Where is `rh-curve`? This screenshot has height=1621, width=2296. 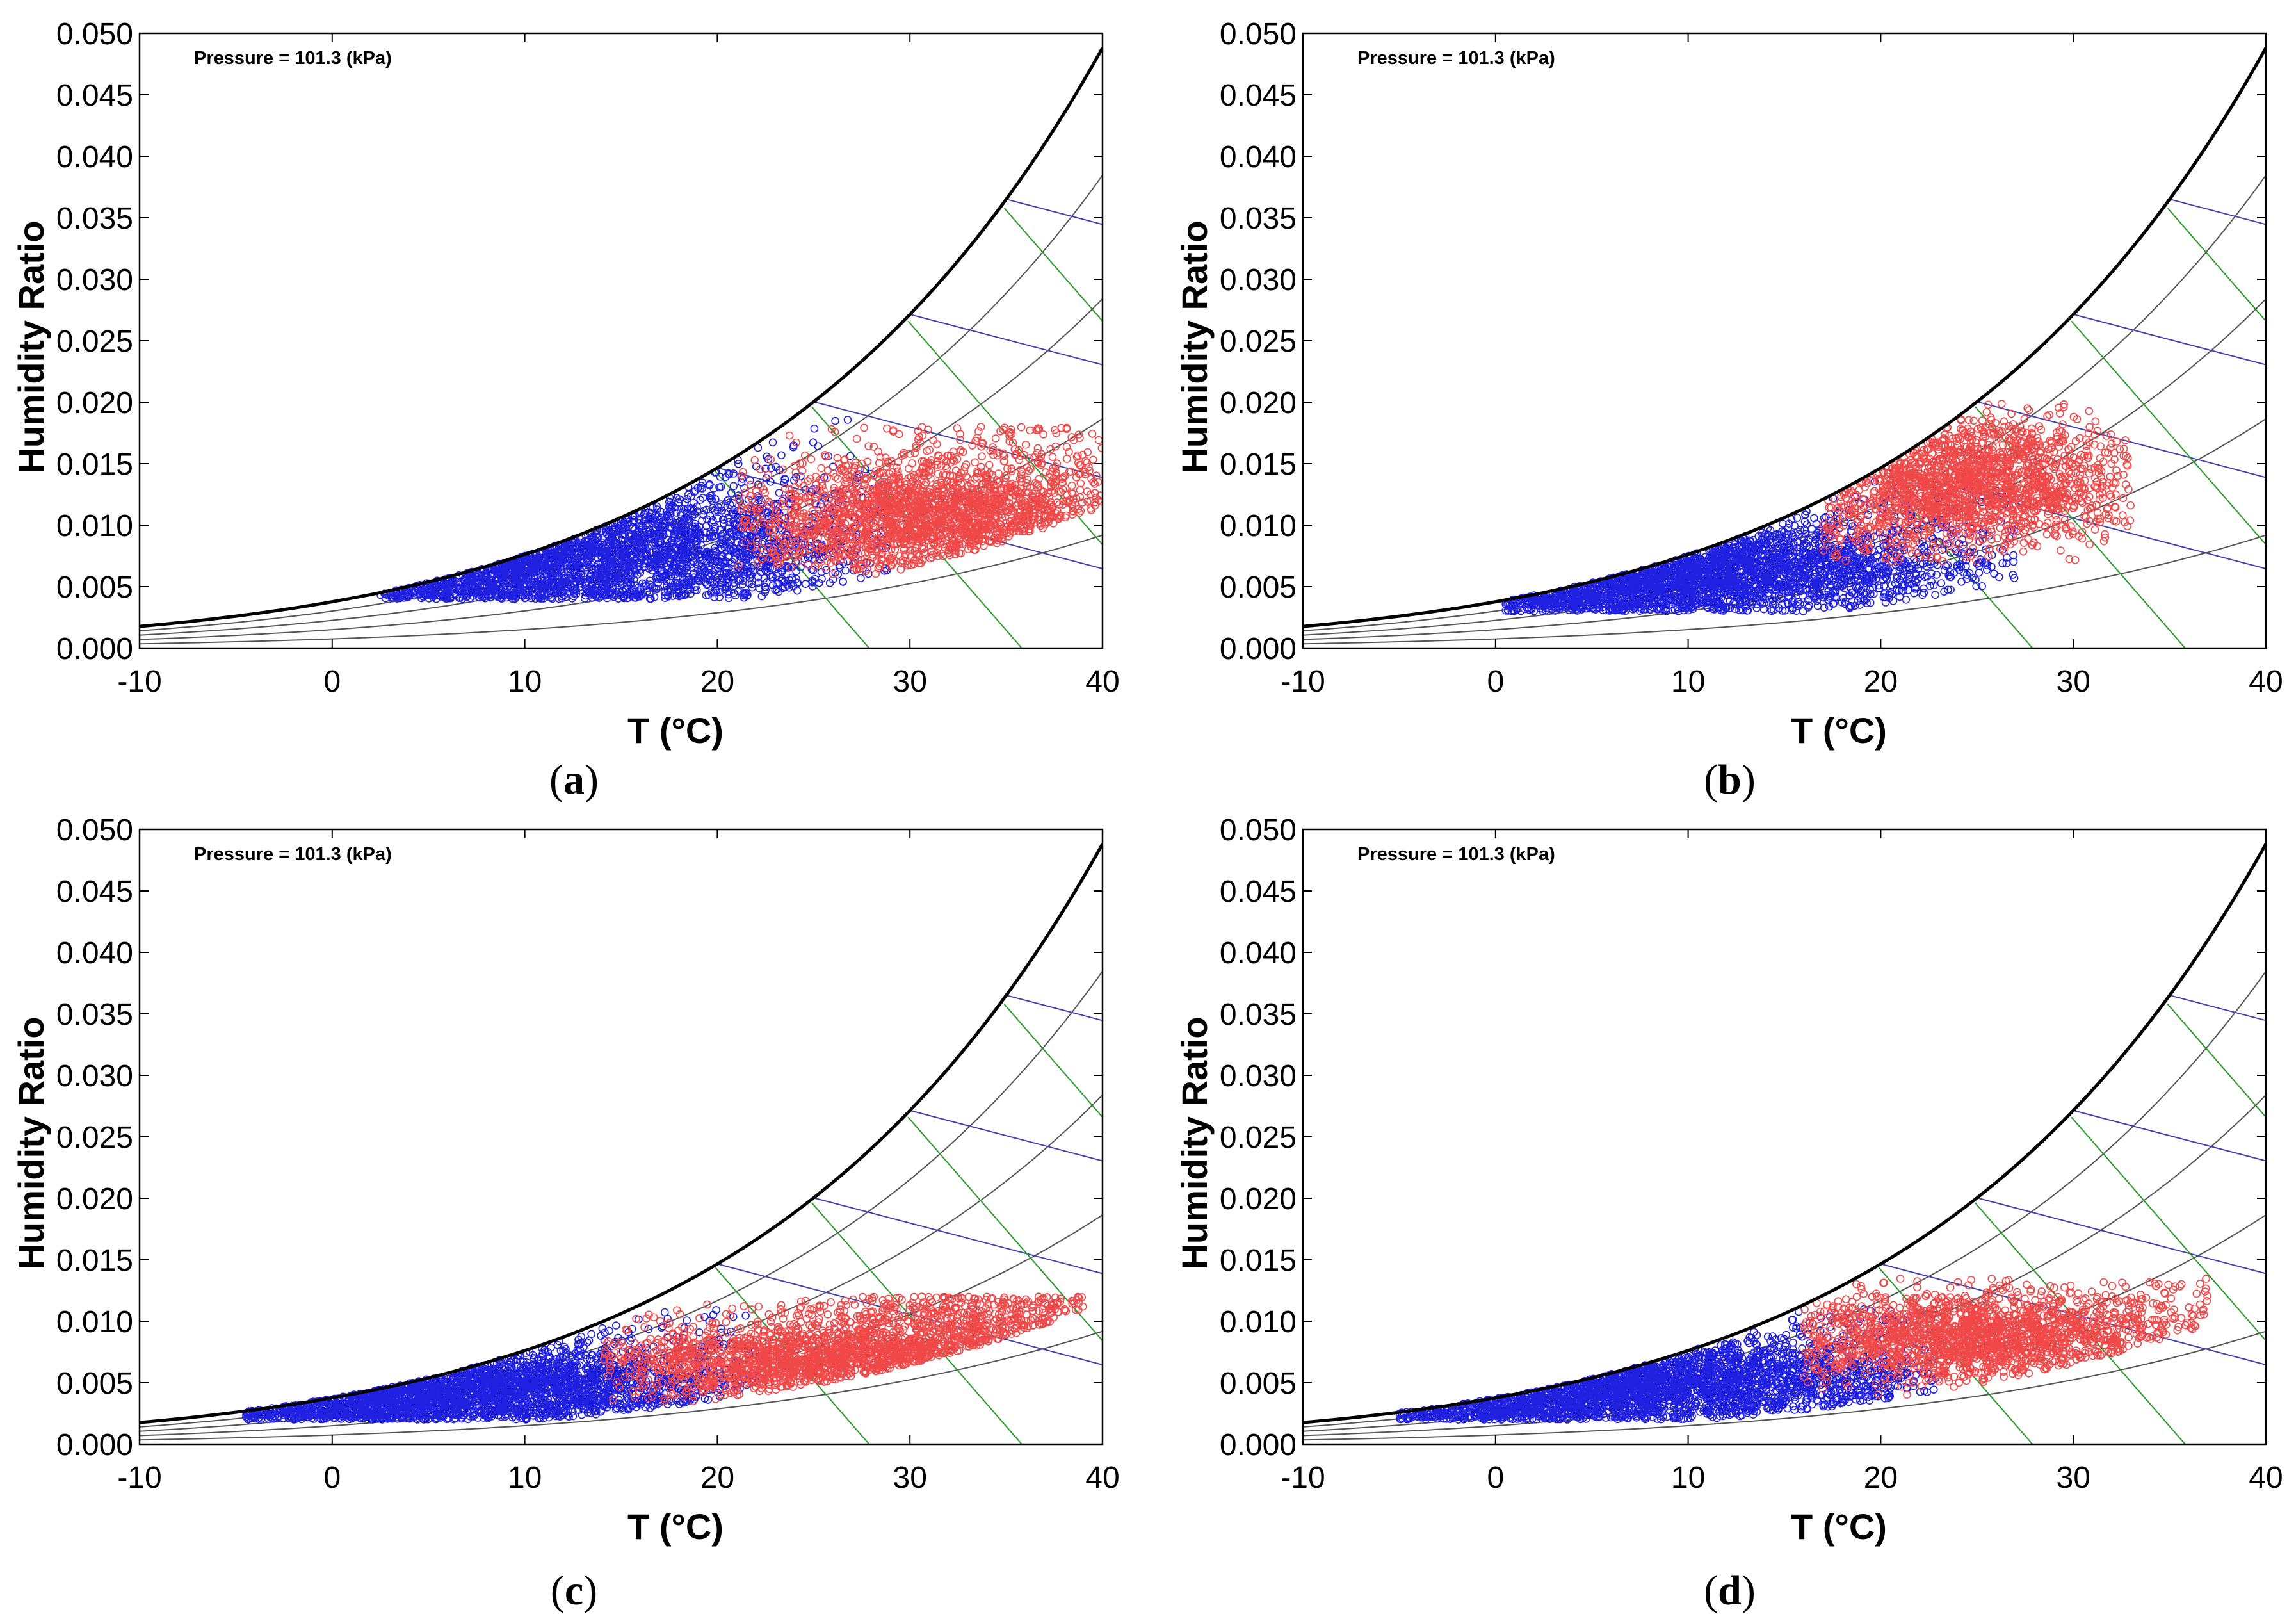
rh-curve is located at coordinates (1784, 589).